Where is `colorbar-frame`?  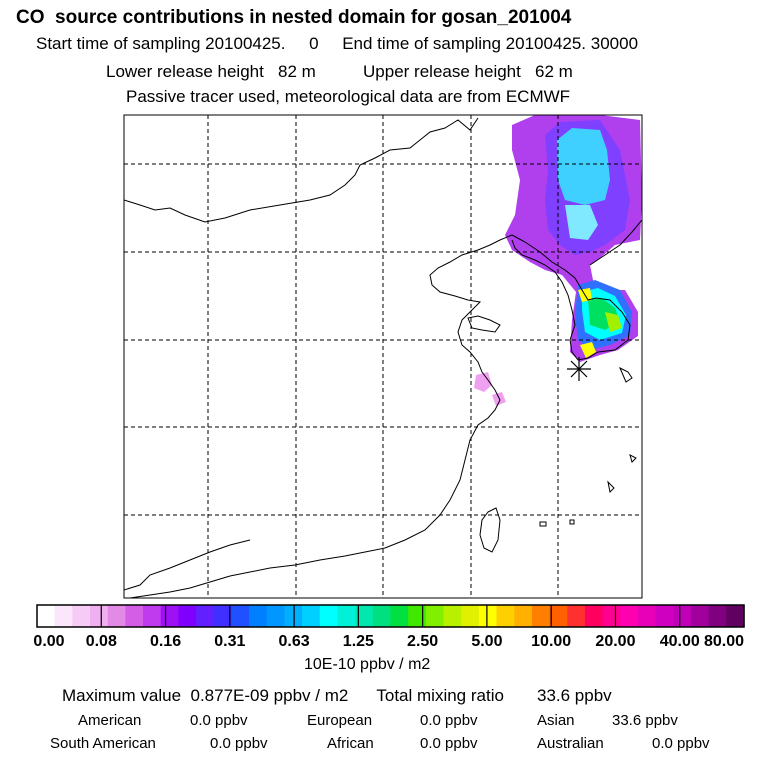 colorbar-frame is located at coordinates (390, 616).